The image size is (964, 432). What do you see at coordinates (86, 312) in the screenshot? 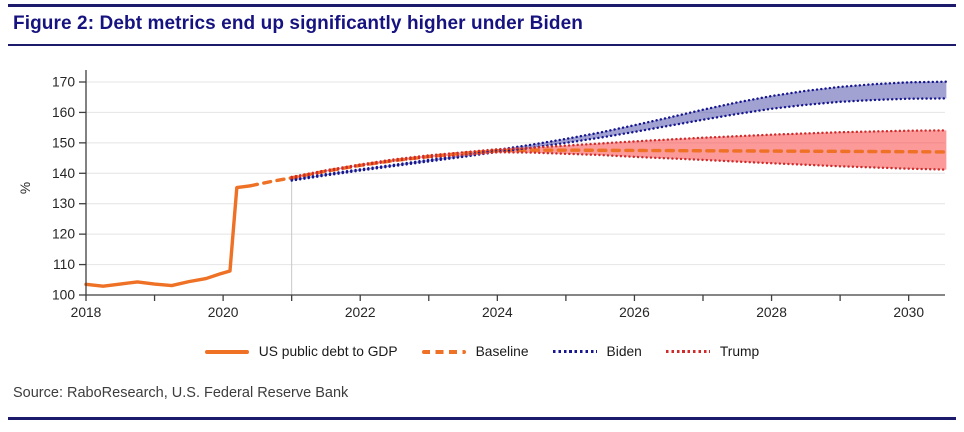
I see `svg-text: 2018` at bounding box center [86, 312].